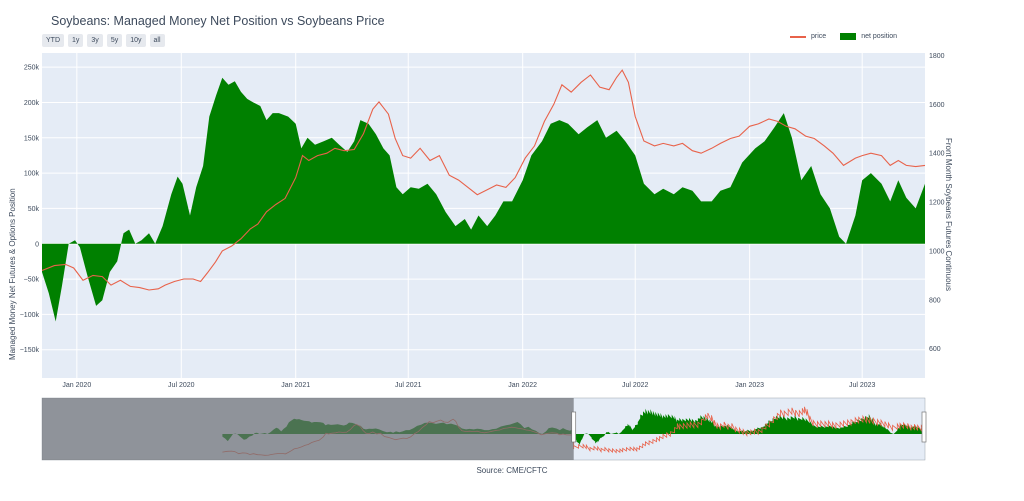  Describe the element at coordinates (53, 40) in the screenshot. I see `range-button-ytd: YTD` at that location.